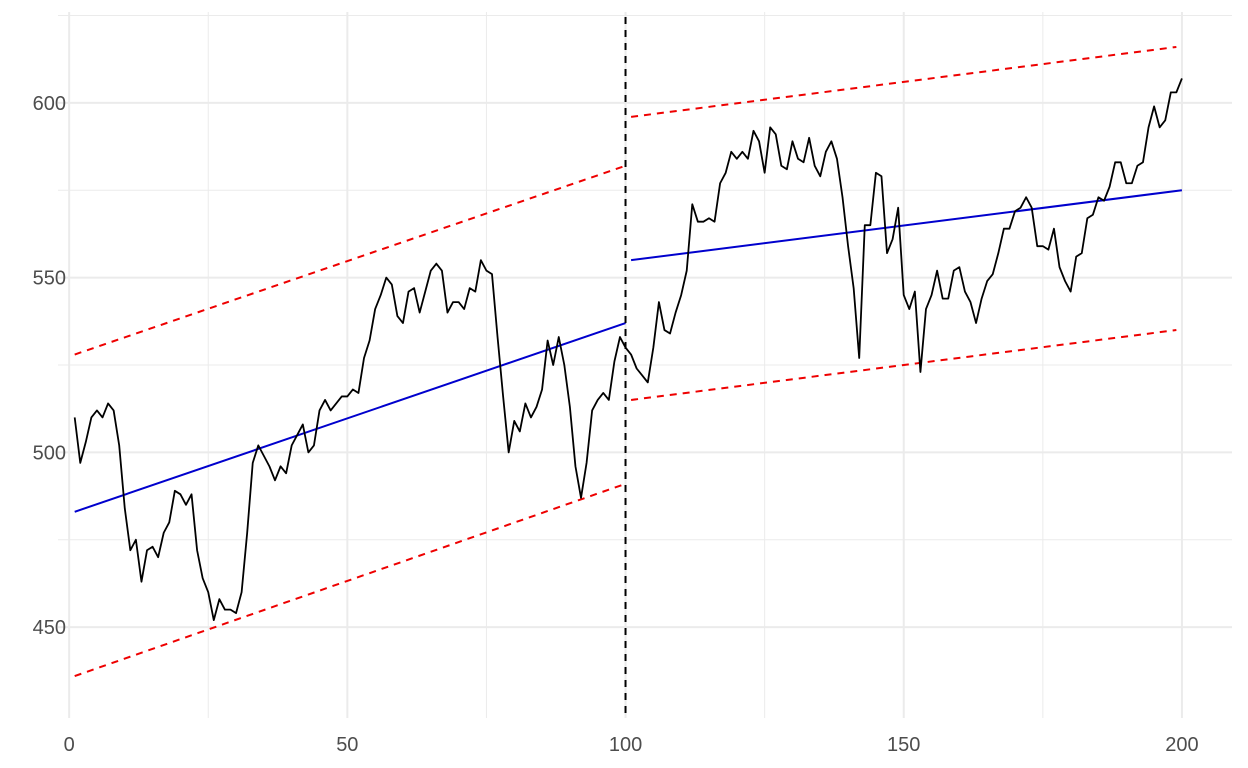  I want to click on y-axis-ticks: 450 500 550 600, so click(49, 366).